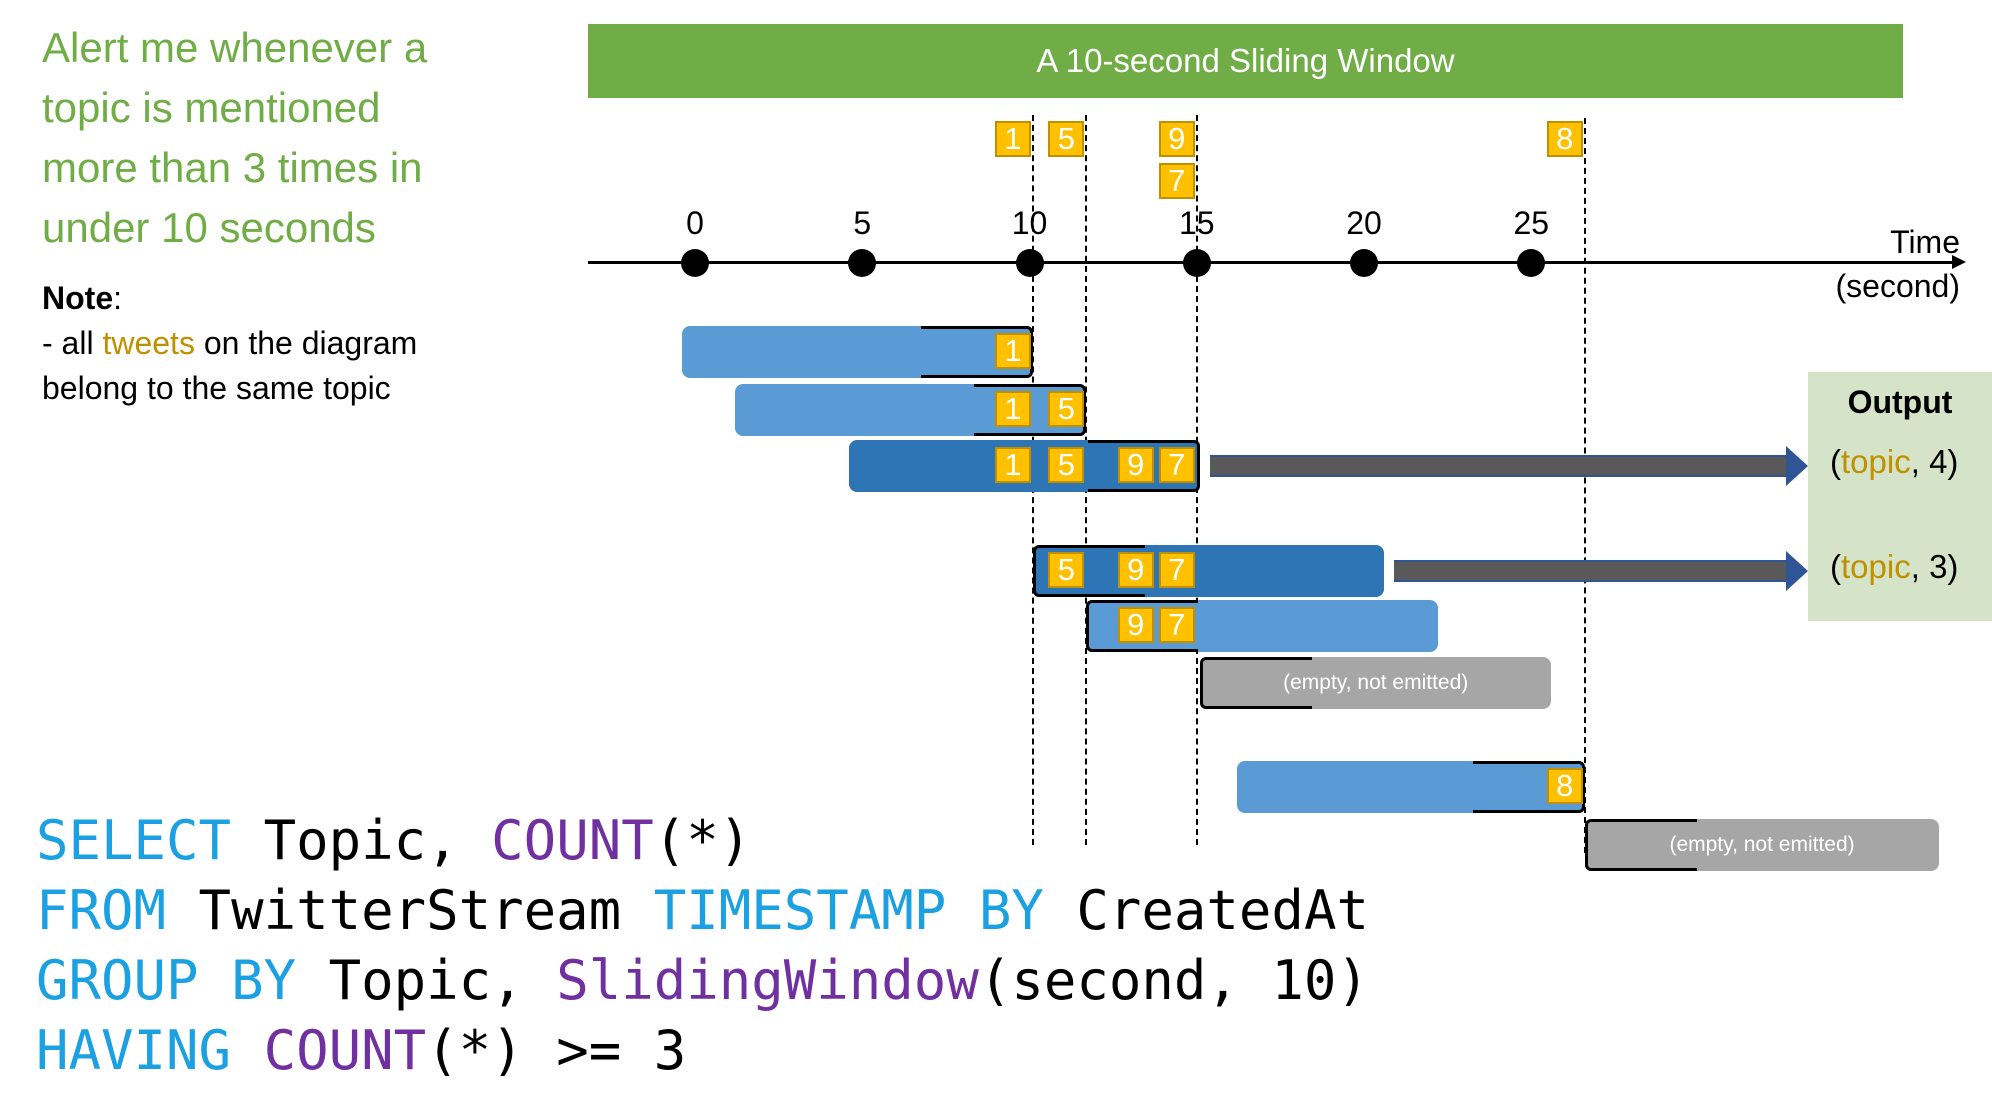 The image size is (1992, 1117). I want to click on note-text: - all, so click(72, 343).